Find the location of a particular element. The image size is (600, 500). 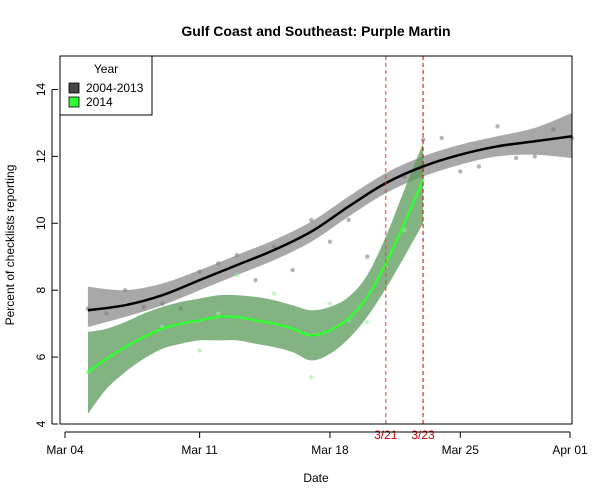

x-tick-label: Mar 11 is located at coordinates (199, 450).